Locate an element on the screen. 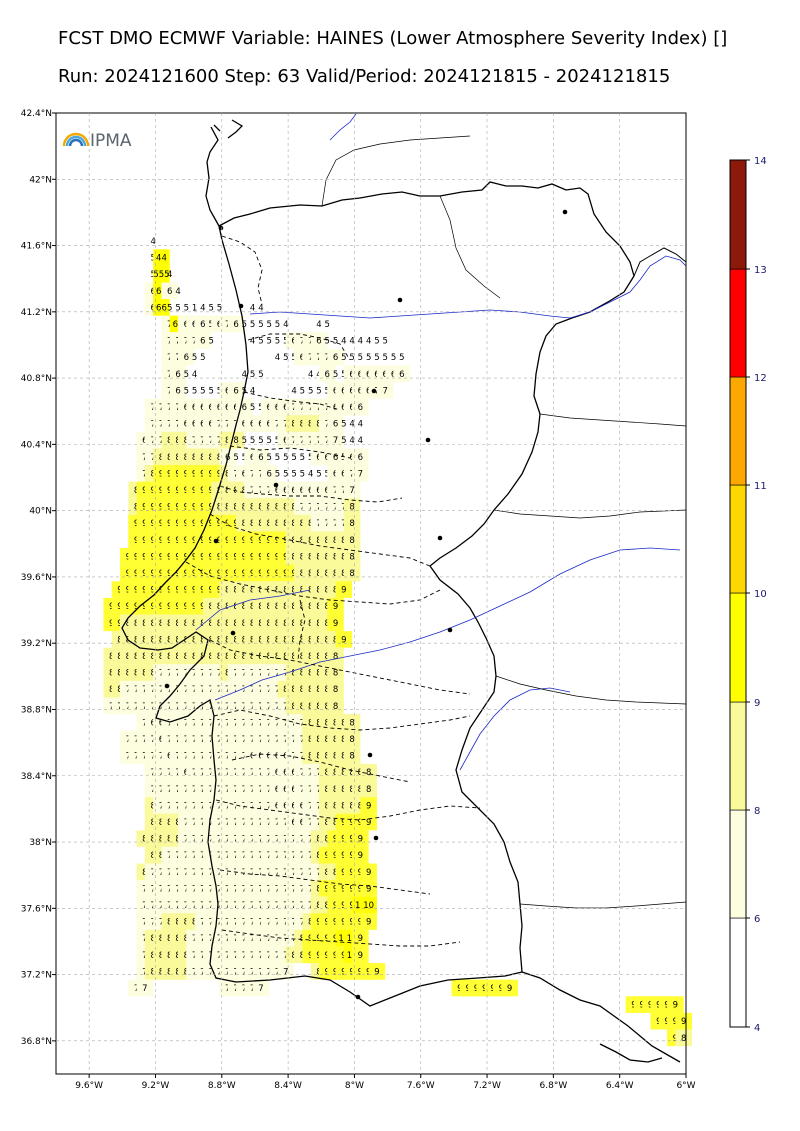 The height and width of the screenshot is (1131, 800). grid-value: 1 is located at coordinates (194, 308).